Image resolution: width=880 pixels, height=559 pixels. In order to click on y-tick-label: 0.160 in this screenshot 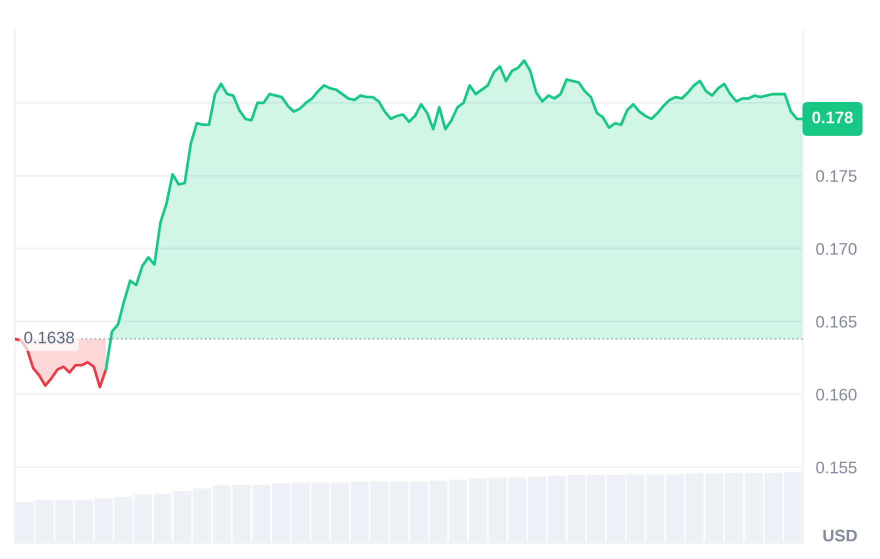, I will do `click(836, 394)`.